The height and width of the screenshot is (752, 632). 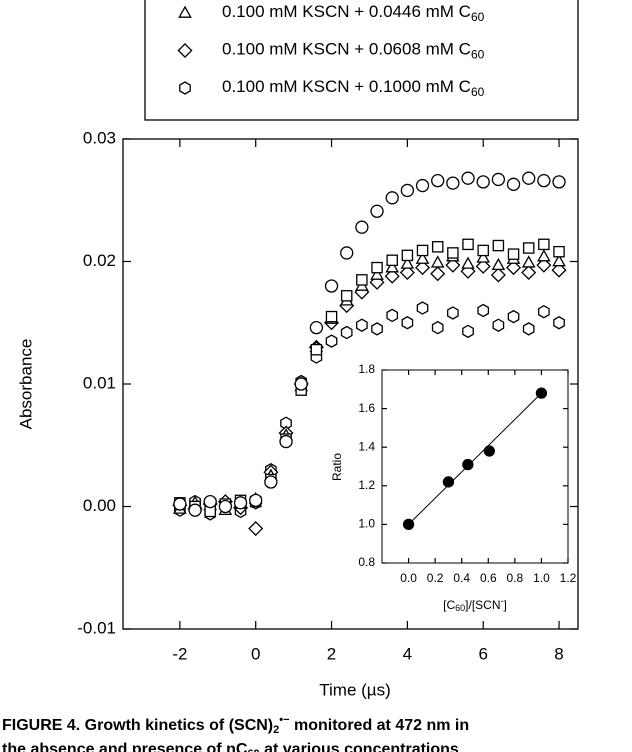 I want to click on y-tick-label: 1.2, so click(x=366, y=485).